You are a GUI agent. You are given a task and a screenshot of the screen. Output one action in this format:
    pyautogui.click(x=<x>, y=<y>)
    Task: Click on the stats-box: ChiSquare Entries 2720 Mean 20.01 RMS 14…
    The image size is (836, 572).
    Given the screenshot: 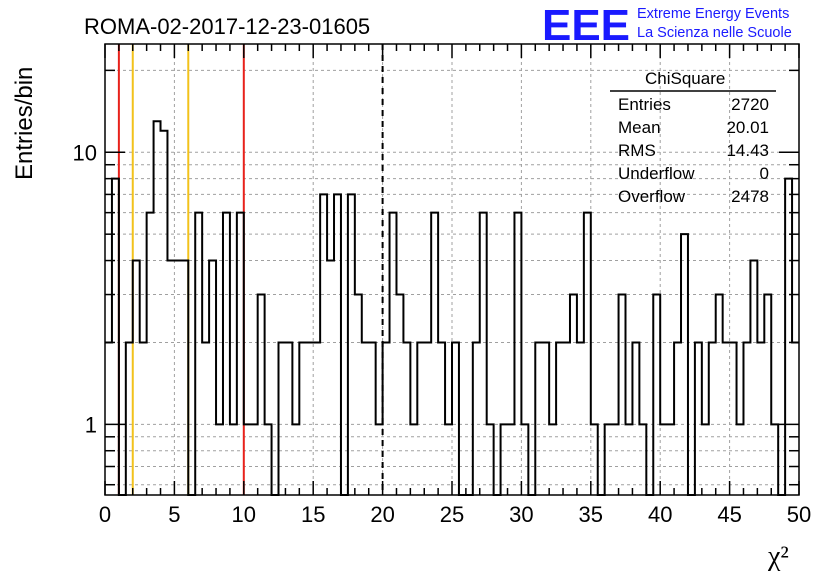 What is the action you would take?
    pyautogui.click(x=693, y=137)
    